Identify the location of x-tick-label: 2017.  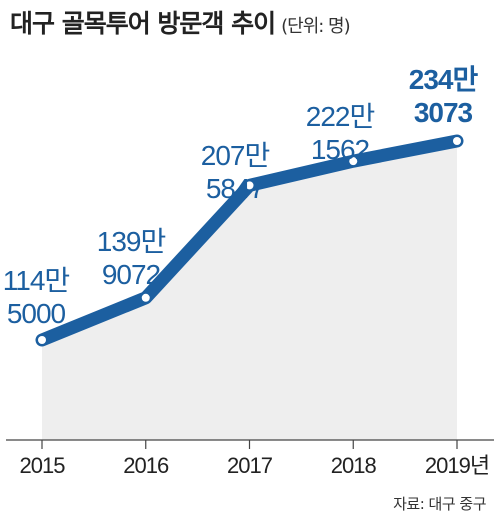
(250, 465).